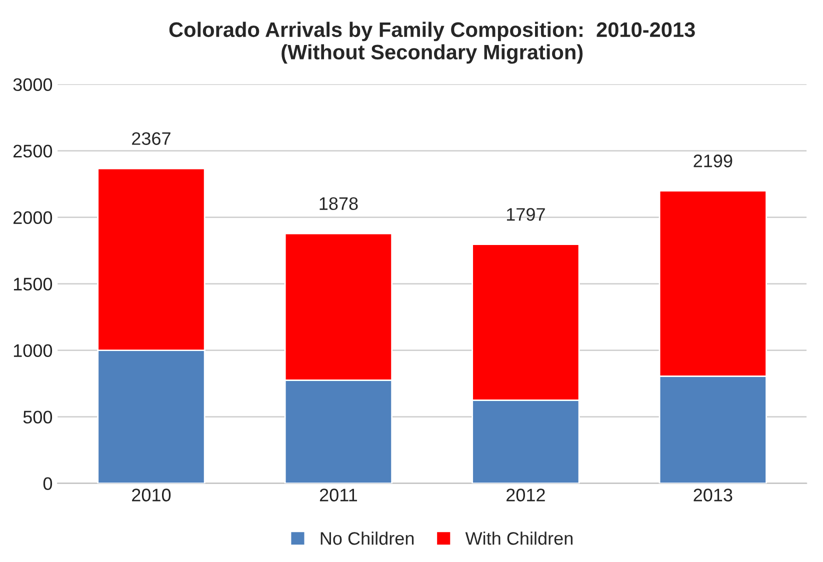  What do you see at coordinates (713, 161) in the screenshot?
I see `total-label: 2199` at bounding box center [713, 161].